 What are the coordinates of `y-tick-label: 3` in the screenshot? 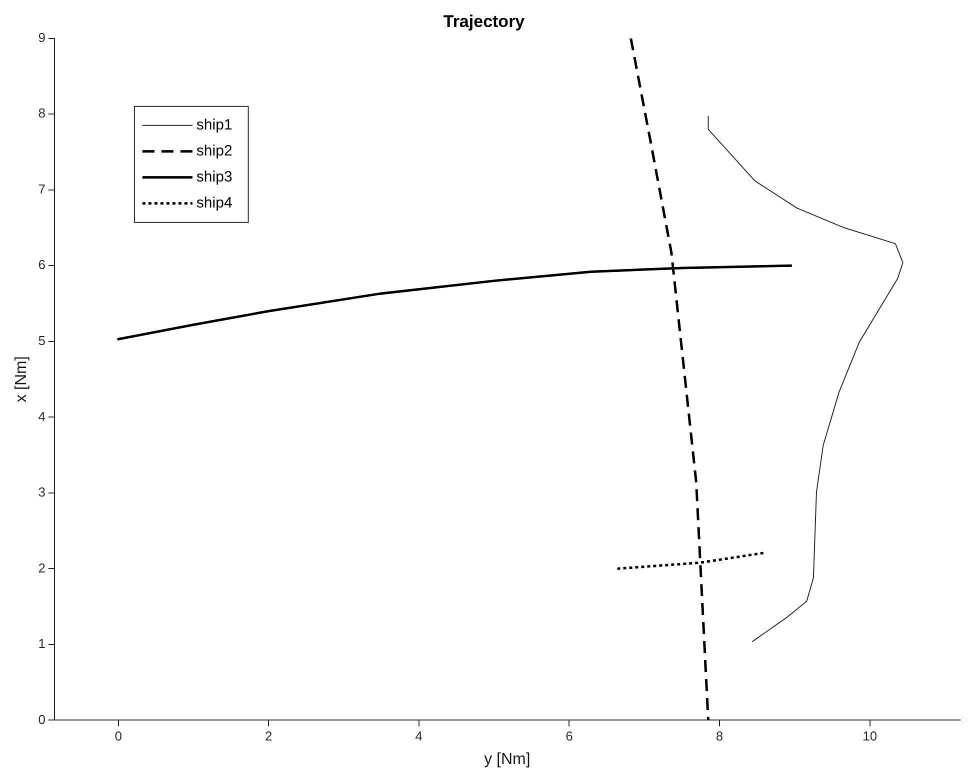 It's located at (42, 492).